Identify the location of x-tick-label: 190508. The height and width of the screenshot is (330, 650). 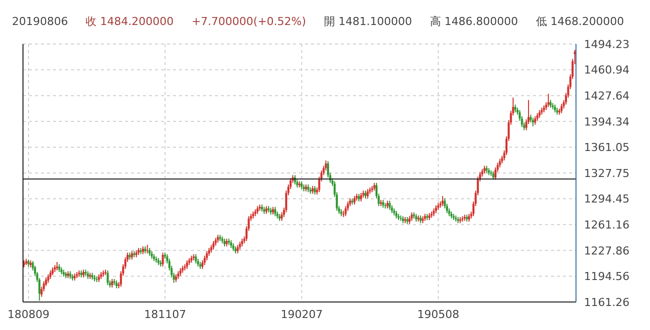
(438, 314).